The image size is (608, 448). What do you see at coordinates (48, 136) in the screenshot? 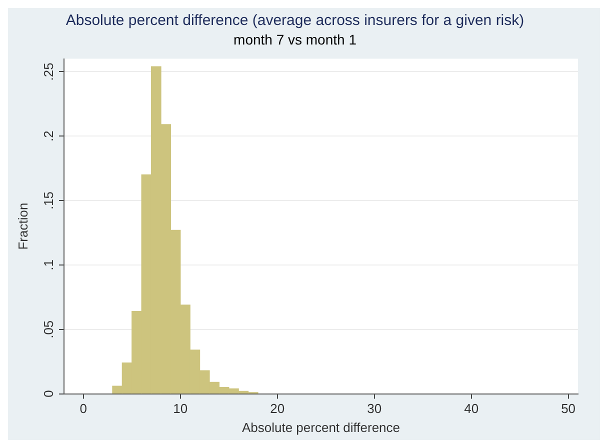
I see `y-tick-label: .2` at bounding box center [48, 136].